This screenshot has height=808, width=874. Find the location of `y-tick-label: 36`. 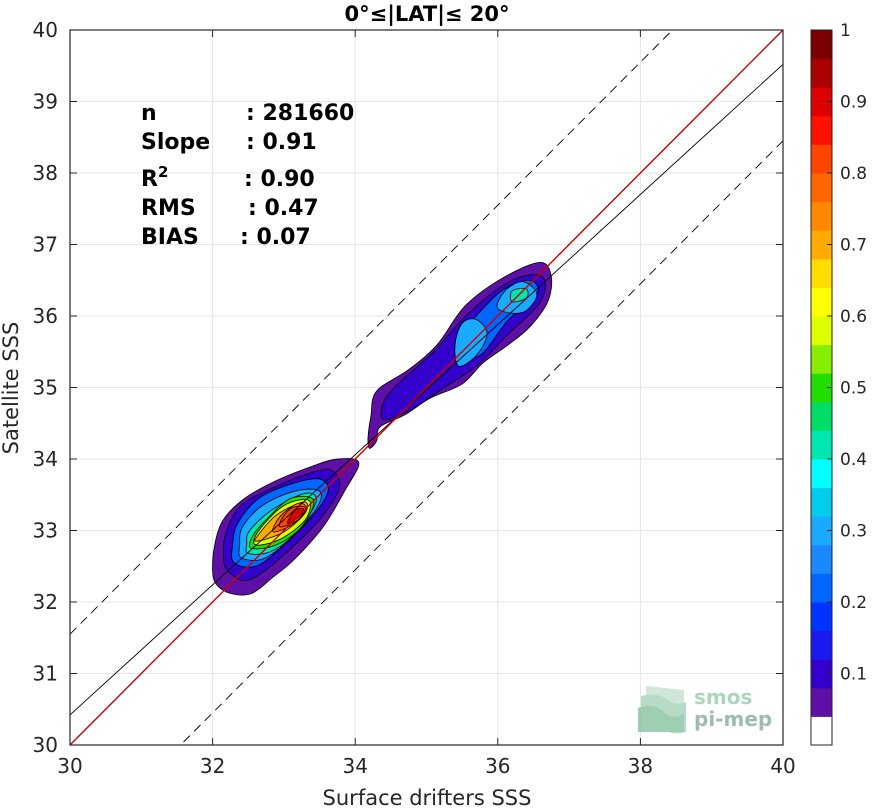

y-tick-label: 36 is located at coordinates (45, 316).